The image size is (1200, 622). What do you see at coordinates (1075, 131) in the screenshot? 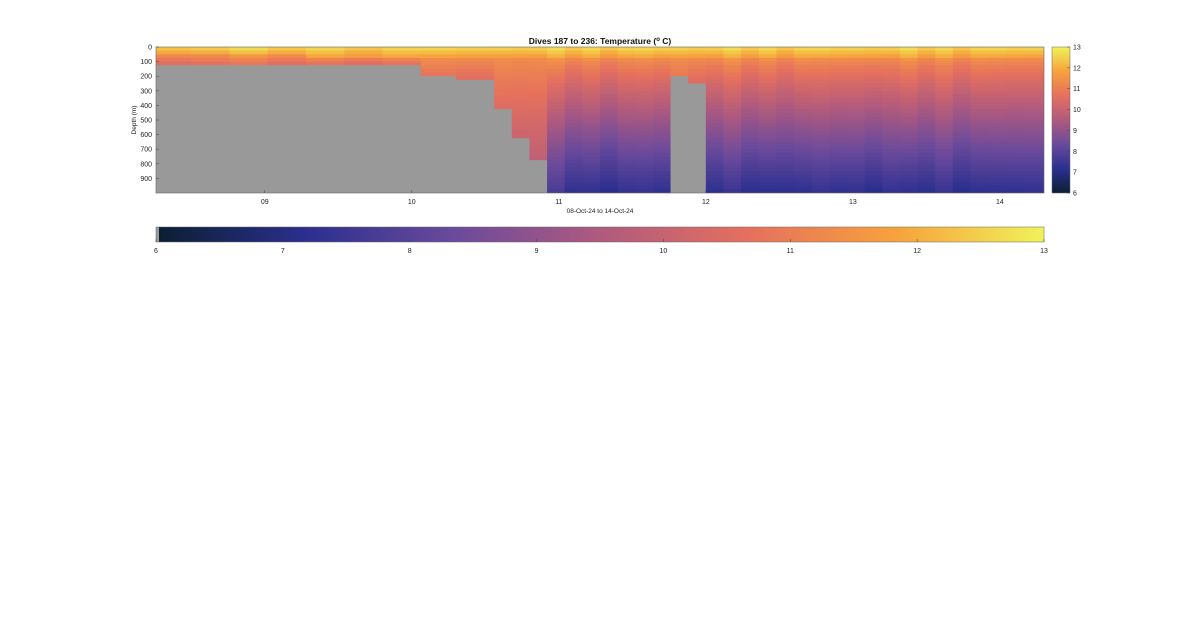
I see `colorbar-right-tick-label: 9` at bounding box center [1075, 131].